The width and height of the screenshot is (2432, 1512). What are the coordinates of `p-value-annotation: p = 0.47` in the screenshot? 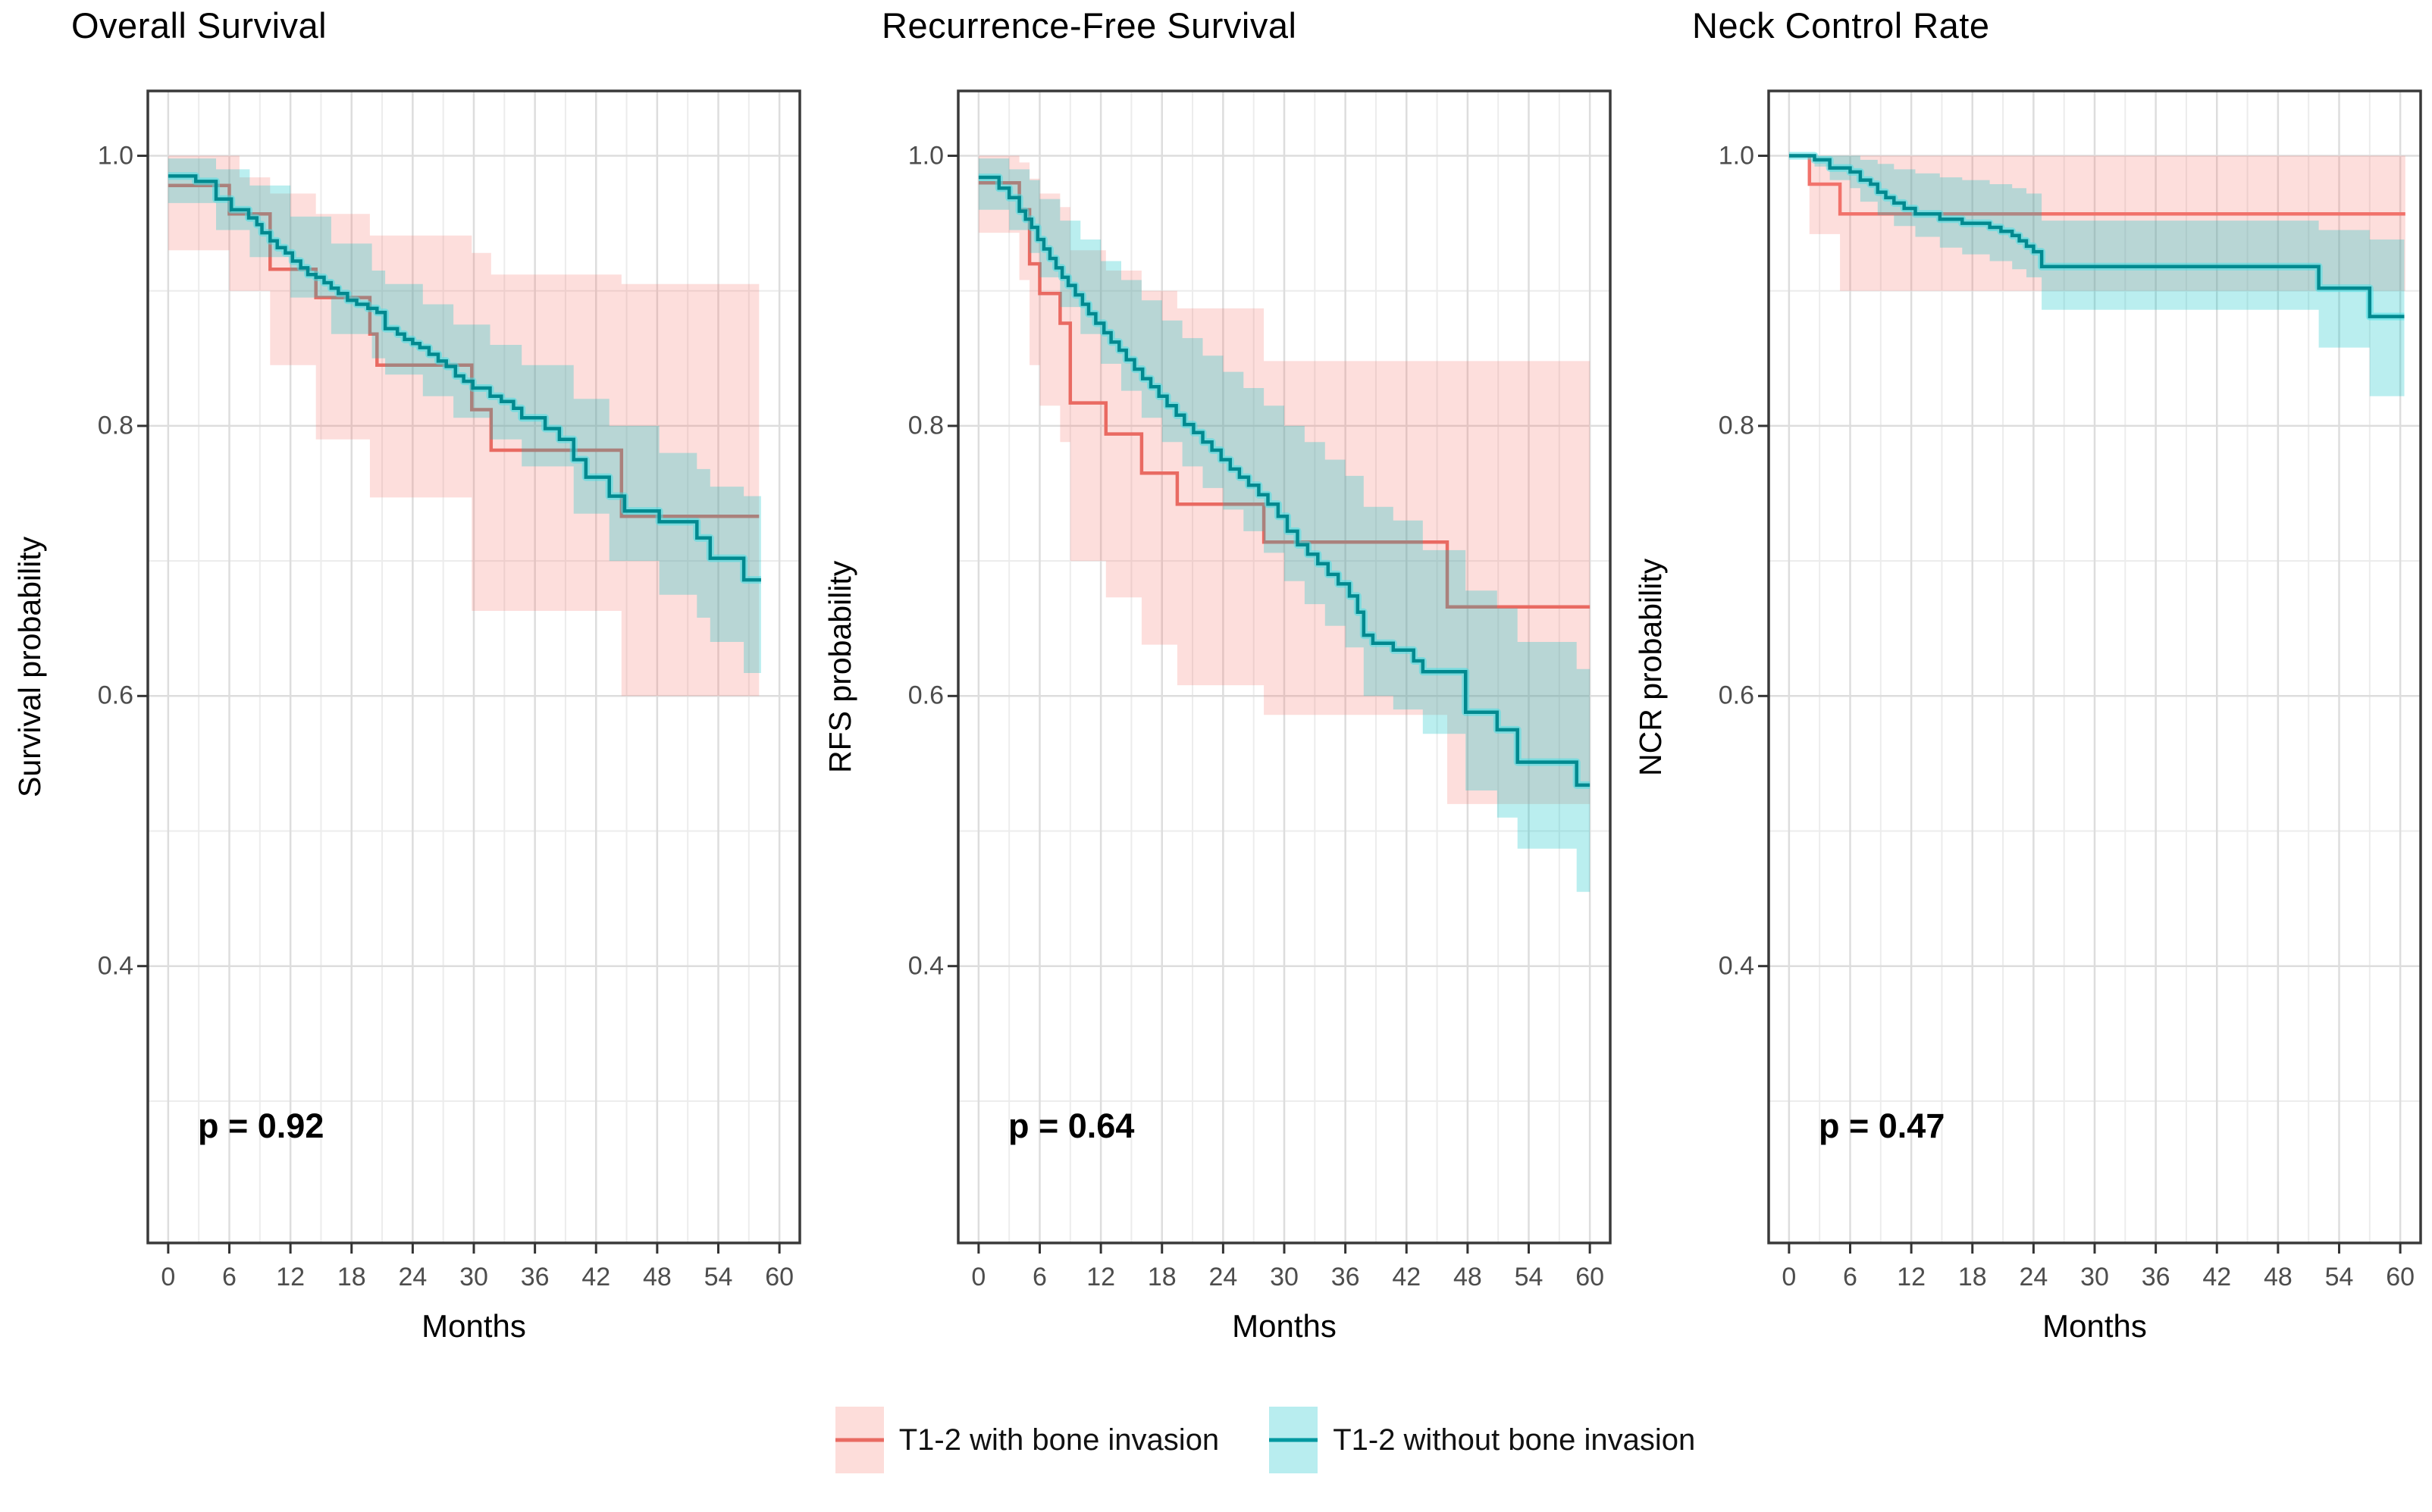 It's located at (1882, 1126).